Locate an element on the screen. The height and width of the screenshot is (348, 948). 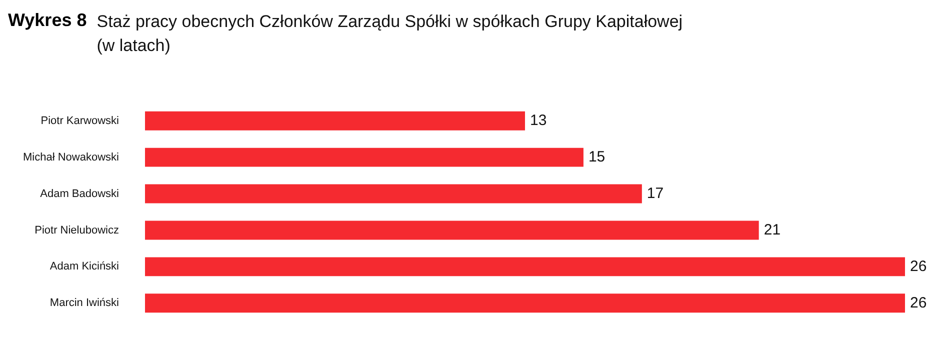
data-label: 21 is located at coordinates (772, 229).